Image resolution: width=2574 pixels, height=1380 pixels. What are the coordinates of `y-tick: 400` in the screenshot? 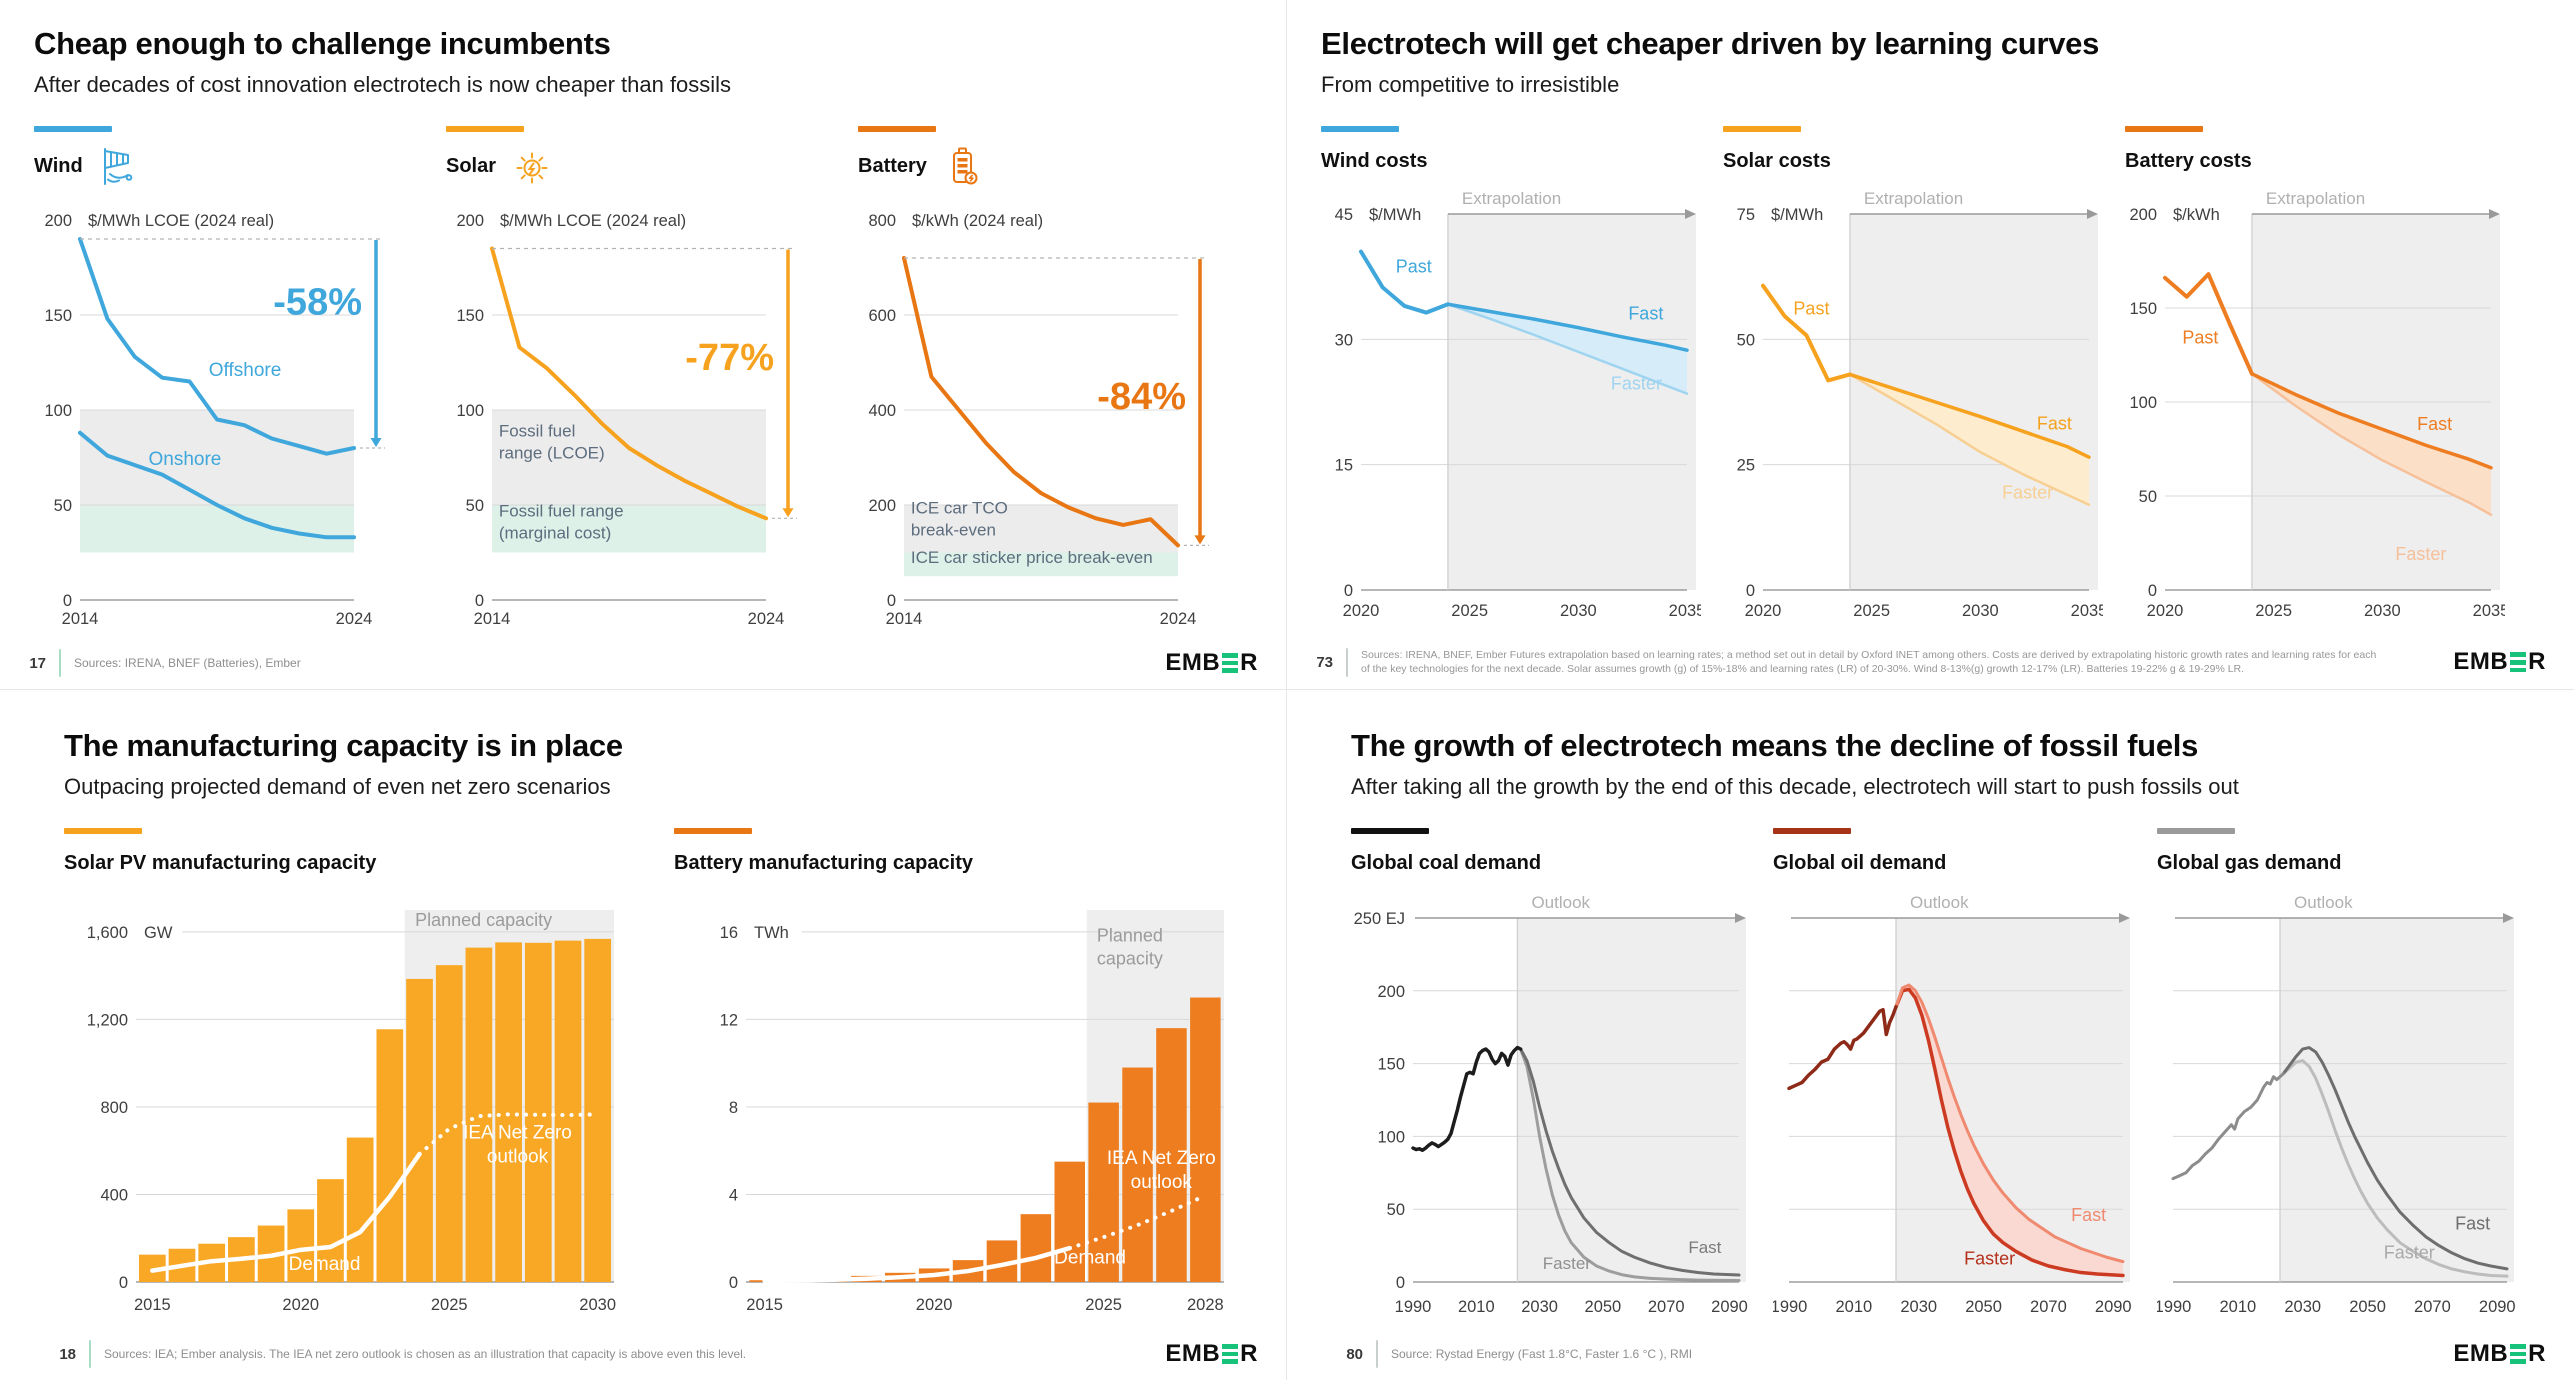 It's located at (114, 1195).